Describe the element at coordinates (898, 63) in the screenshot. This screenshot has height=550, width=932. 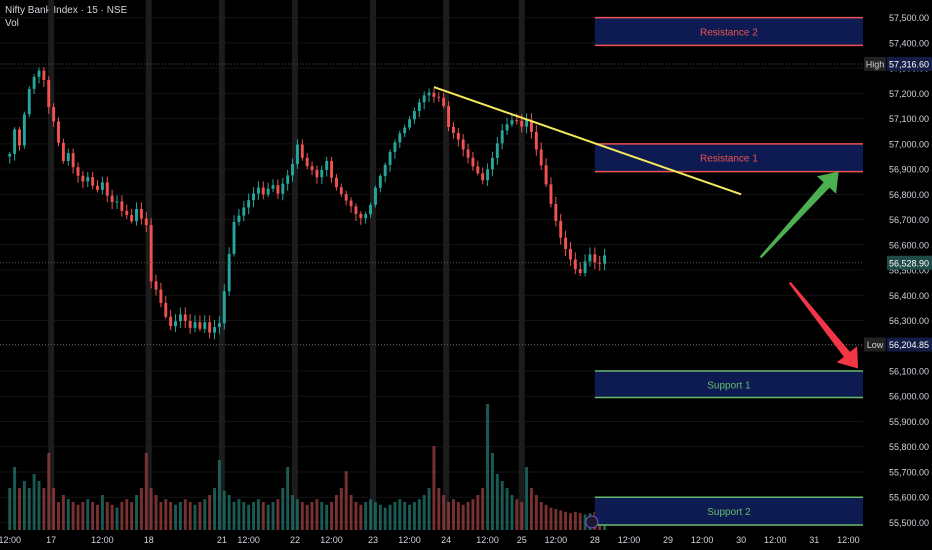
I see `level-tag: High 57,316.60` at that location.